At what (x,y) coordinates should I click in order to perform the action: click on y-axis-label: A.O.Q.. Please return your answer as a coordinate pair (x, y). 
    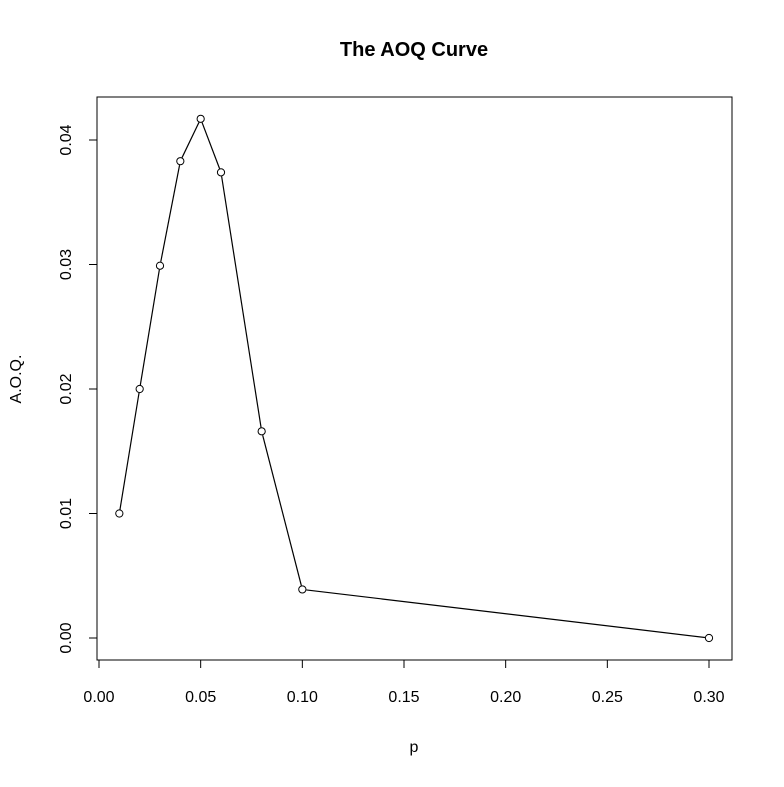
    Looking at the image, I should click on (16, 379).